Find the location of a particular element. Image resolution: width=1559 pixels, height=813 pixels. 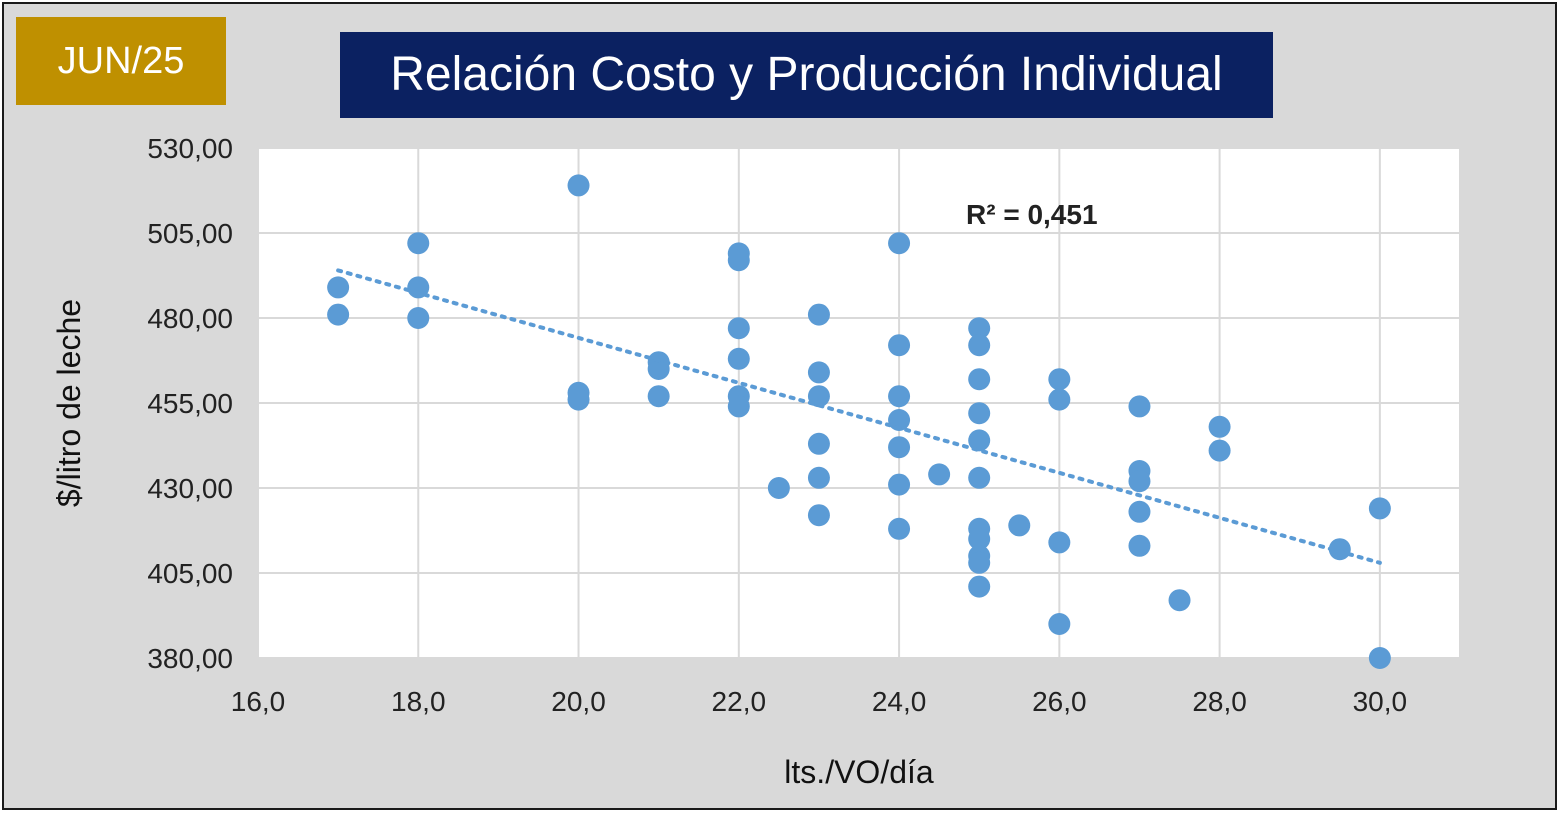

y-tick-label: 530,00 is located at coordinates (190, 148).